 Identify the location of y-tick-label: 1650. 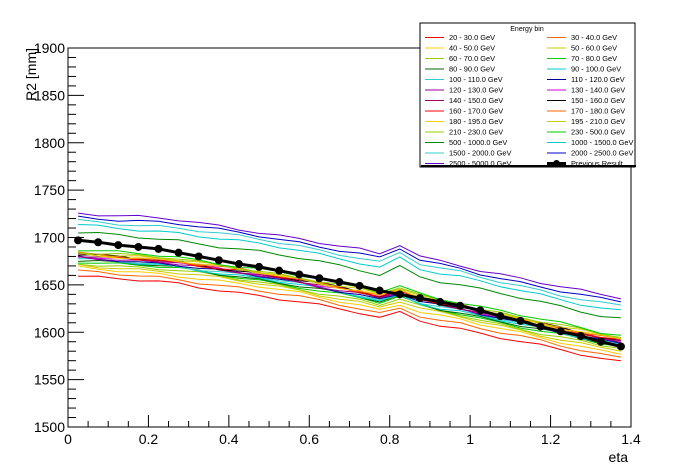
(49, 285).